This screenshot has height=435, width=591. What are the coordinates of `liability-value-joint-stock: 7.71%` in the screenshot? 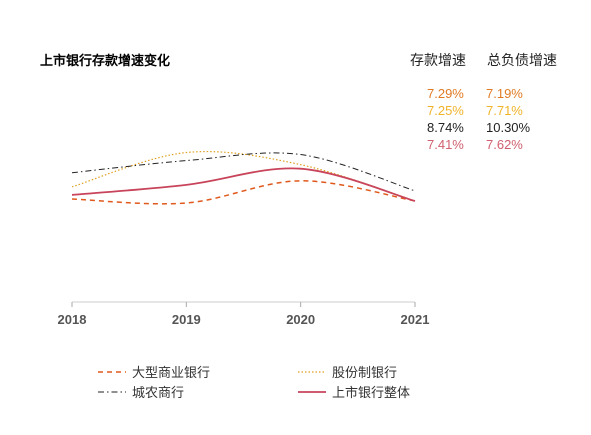 It's located at (504, 110).